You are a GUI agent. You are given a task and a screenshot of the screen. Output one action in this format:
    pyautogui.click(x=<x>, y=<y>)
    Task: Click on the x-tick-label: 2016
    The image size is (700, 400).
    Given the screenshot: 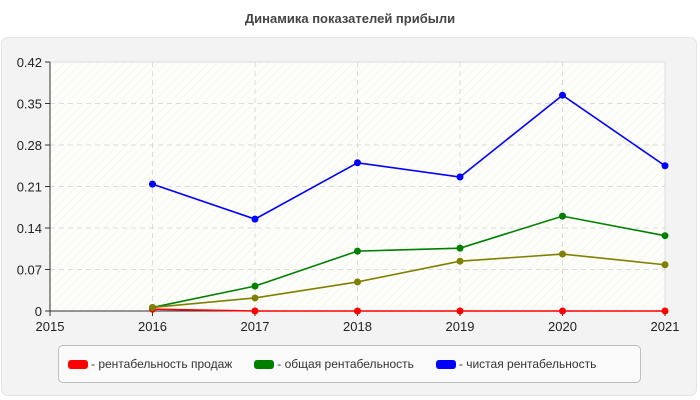 What is the action you would take?
    pyautogui.click(x=152, y=326)
    